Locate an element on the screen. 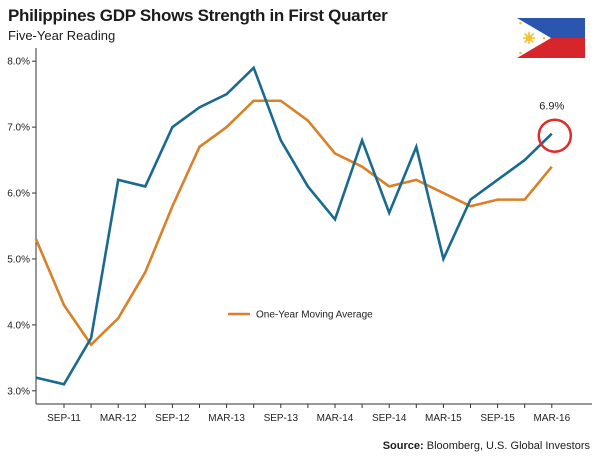 This screenshot has width=600, height=458. flag-sun-core is located at coordinates (529, 38).